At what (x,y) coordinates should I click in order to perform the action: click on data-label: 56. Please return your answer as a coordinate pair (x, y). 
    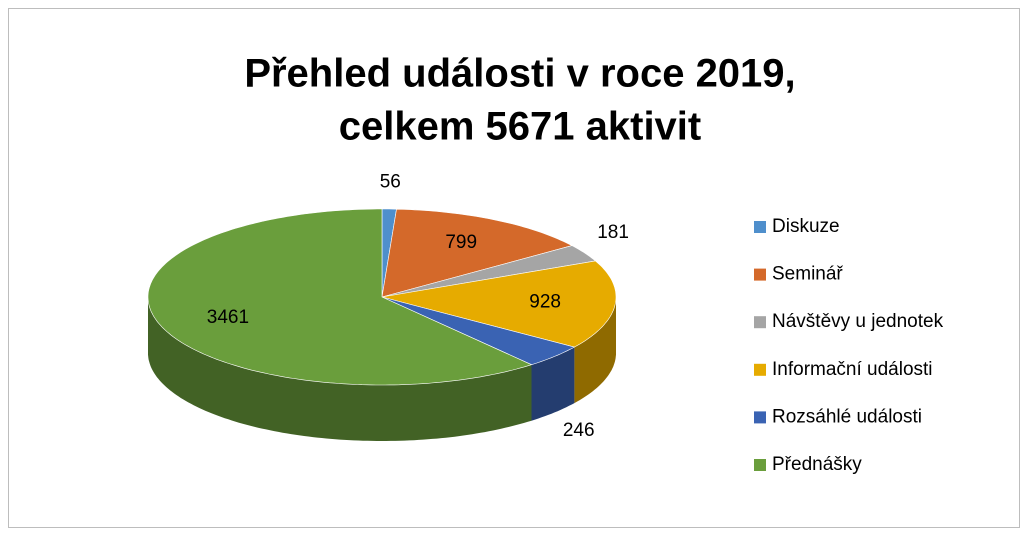
    Looking at the image, I should click on (390, 182).